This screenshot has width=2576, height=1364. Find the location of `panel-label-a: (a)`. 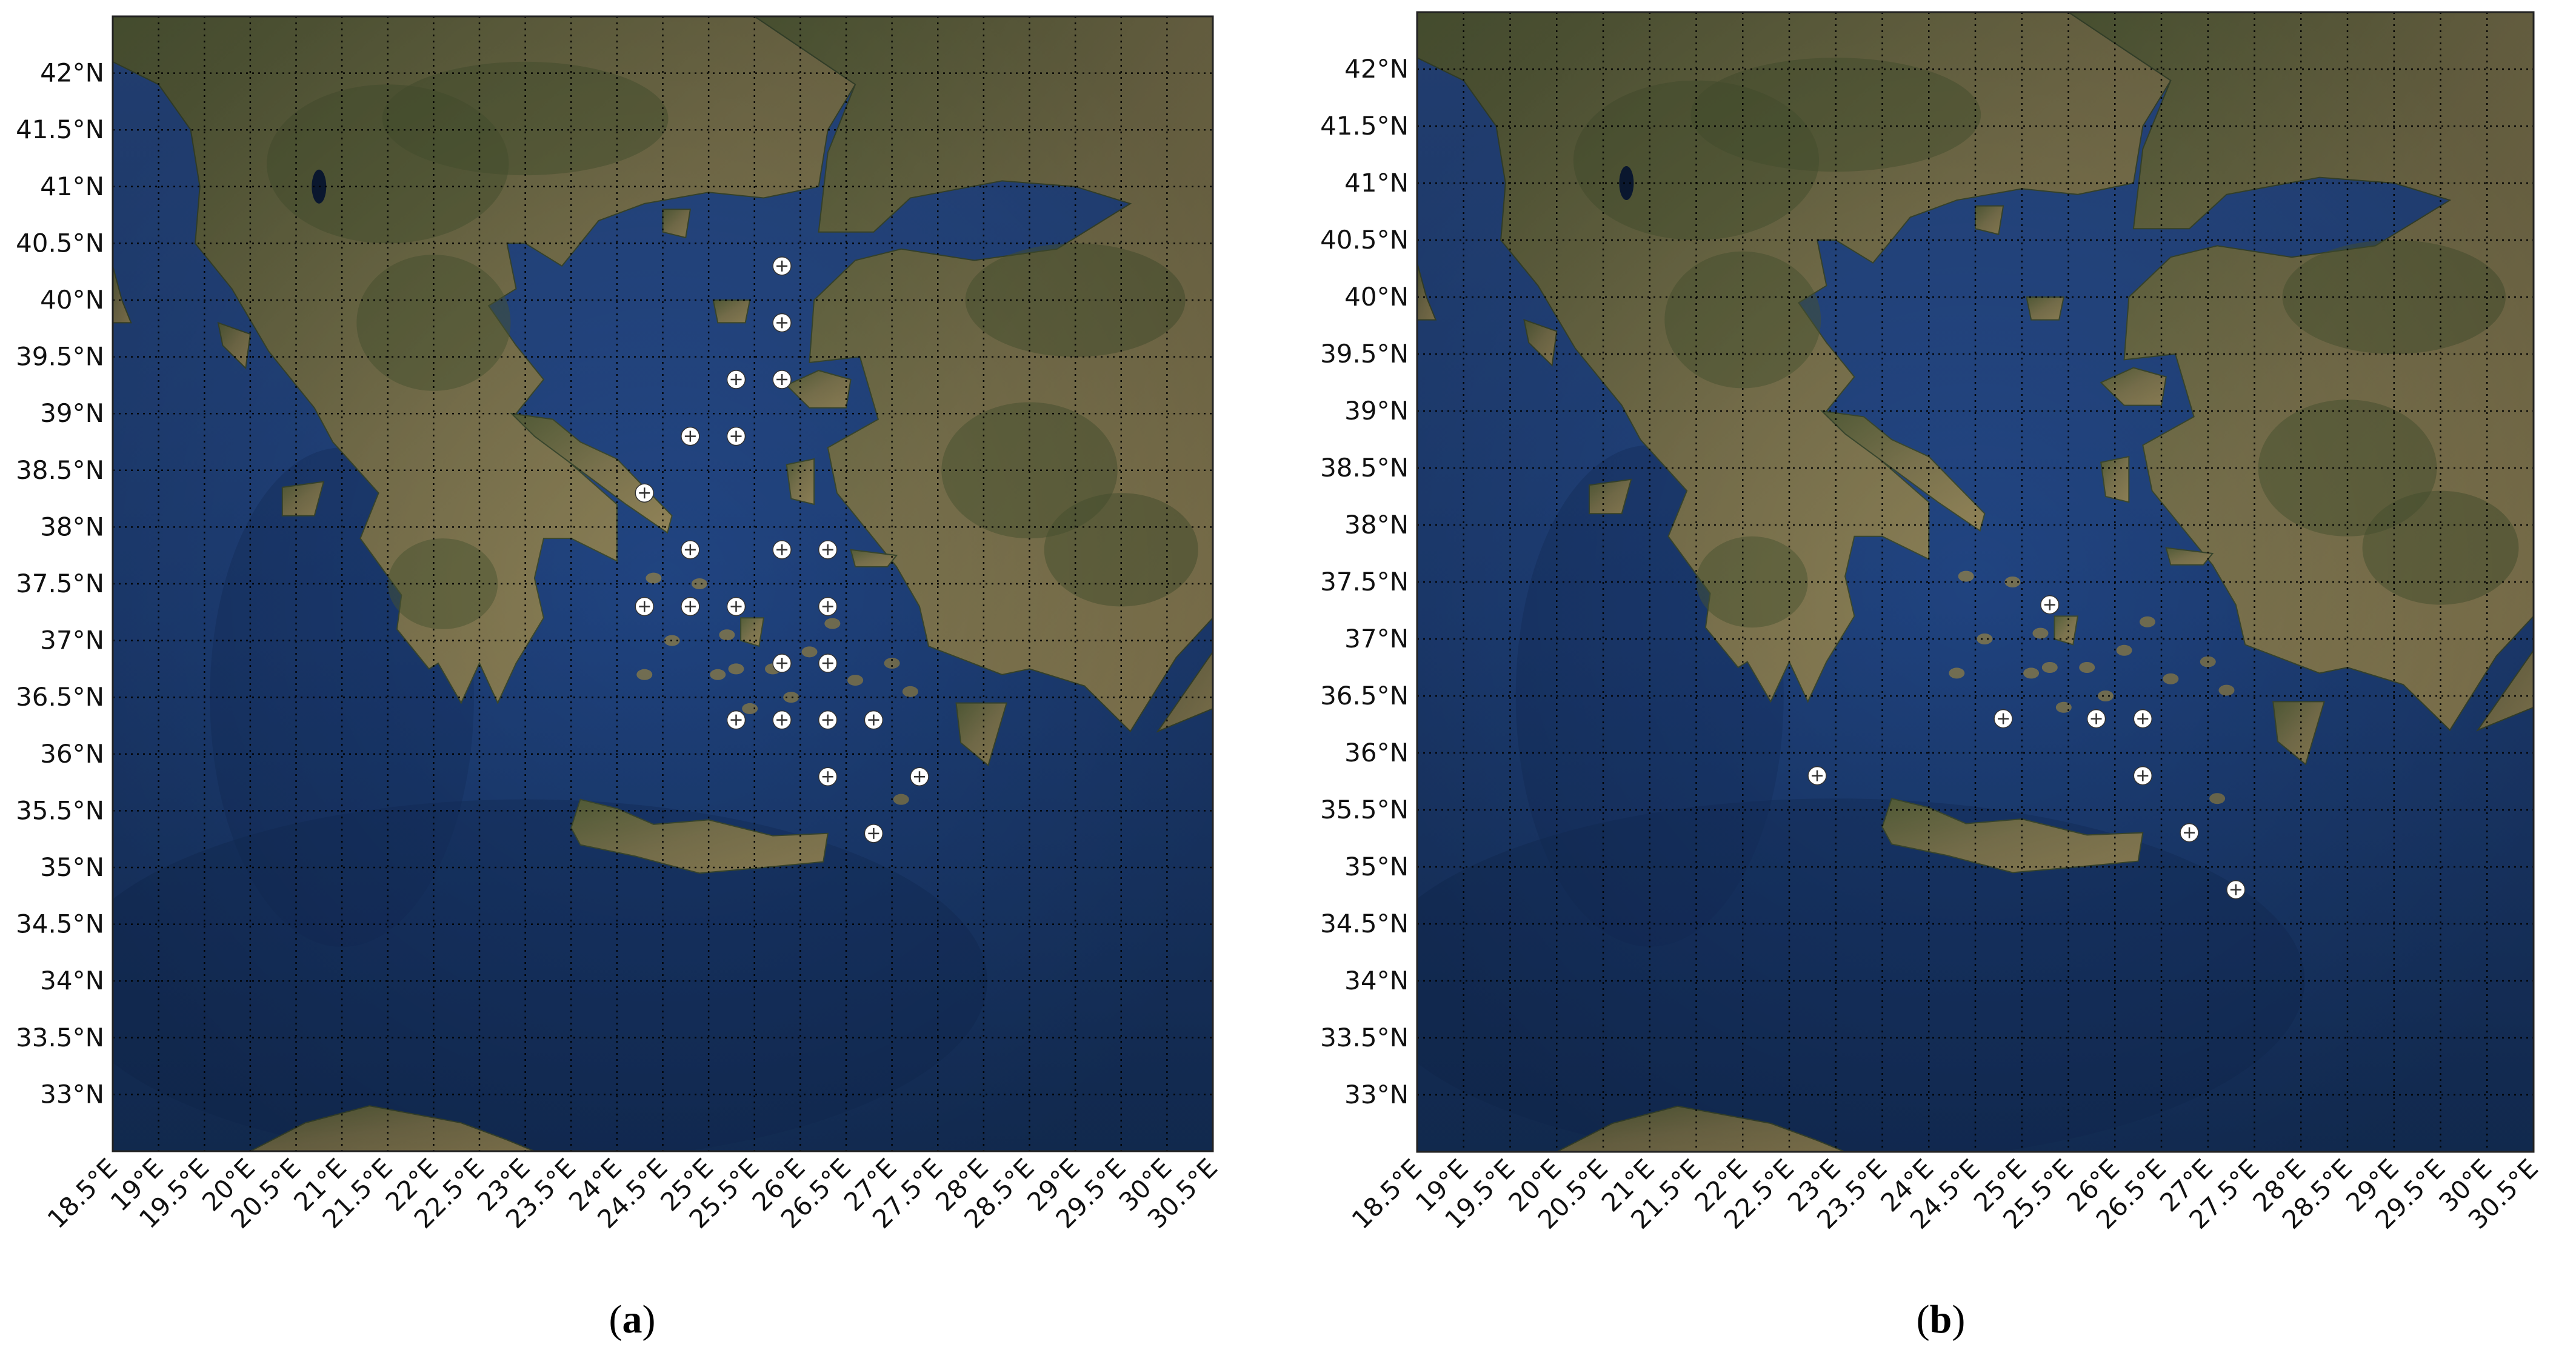

panel-label-a: (a) is located at coordinates (632, 1319).